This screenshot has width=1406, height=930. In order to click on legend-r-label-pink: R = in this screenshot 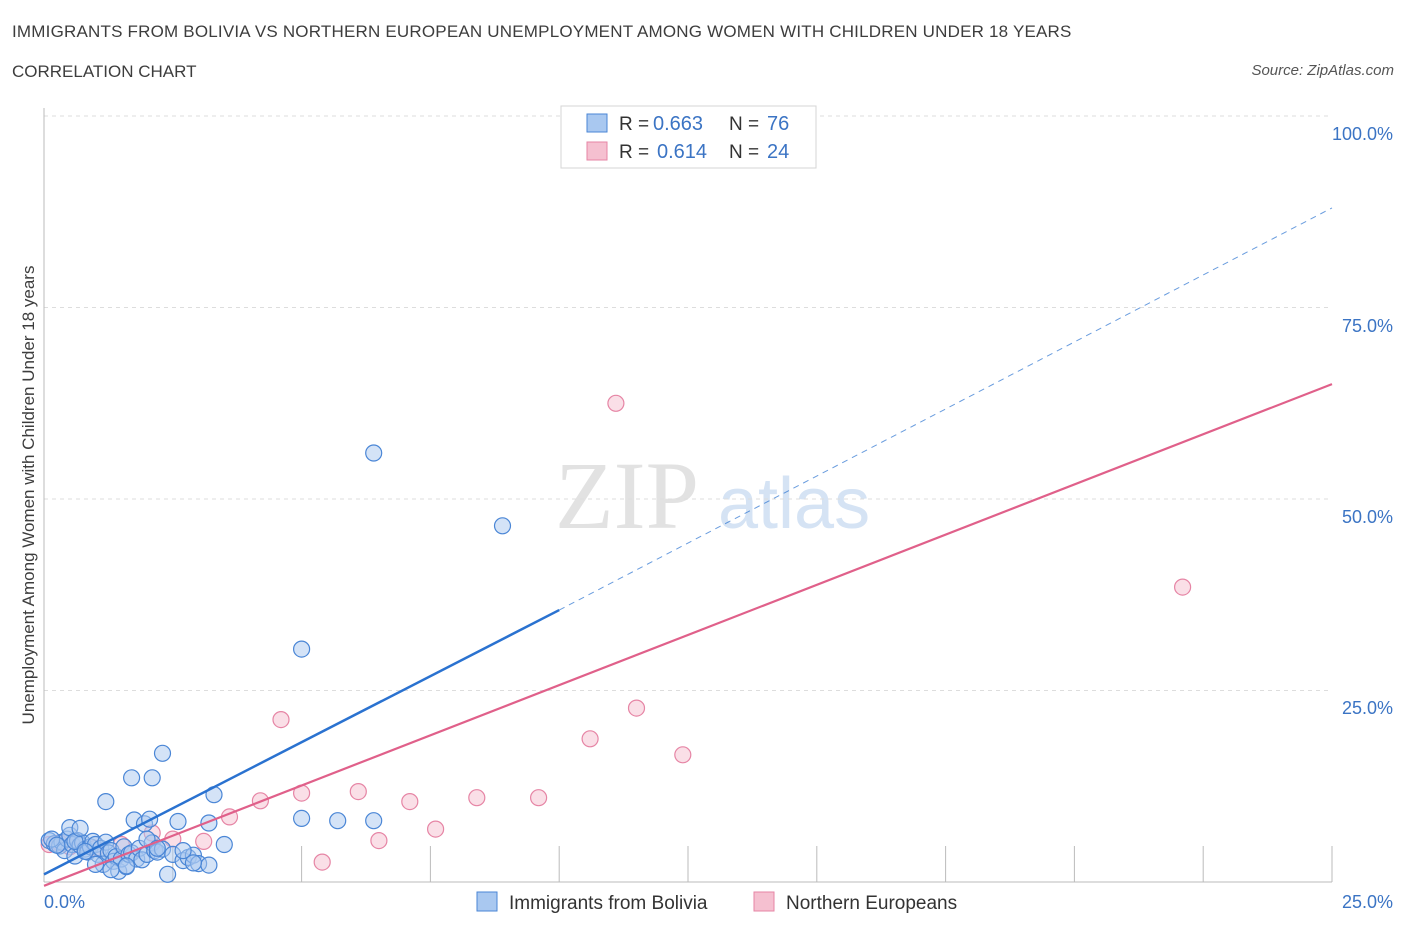, I will do `click(634, 152)`.